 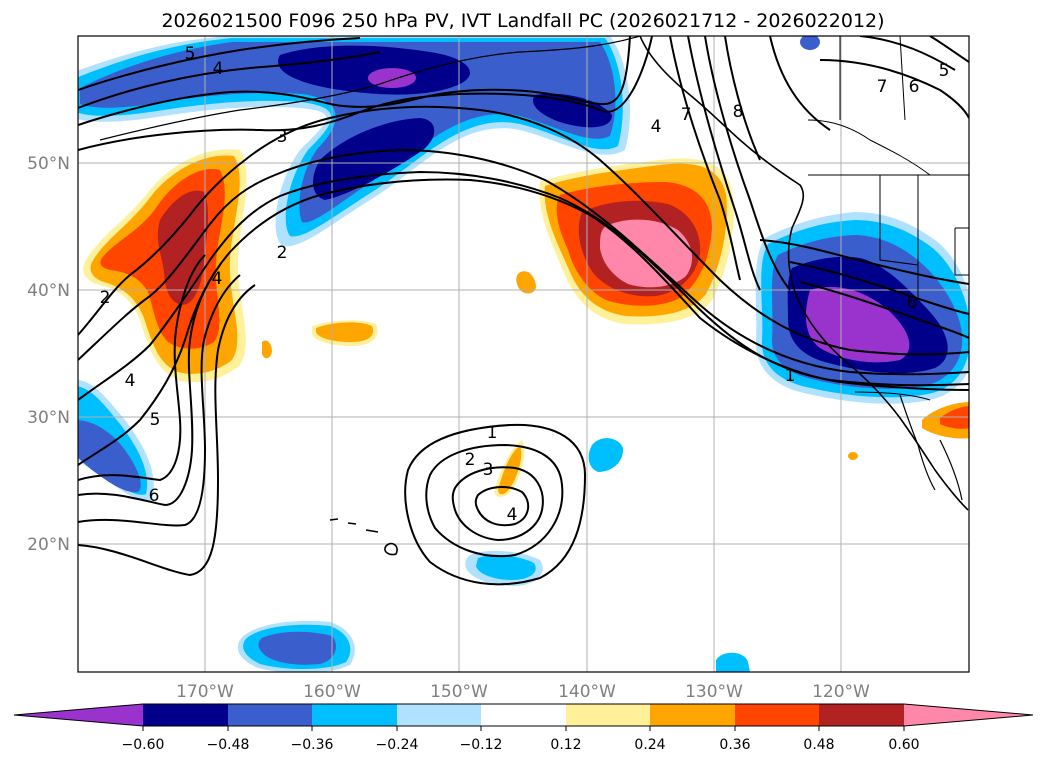 I want to click on colorbar-ticks, so click(x=523, y=728).